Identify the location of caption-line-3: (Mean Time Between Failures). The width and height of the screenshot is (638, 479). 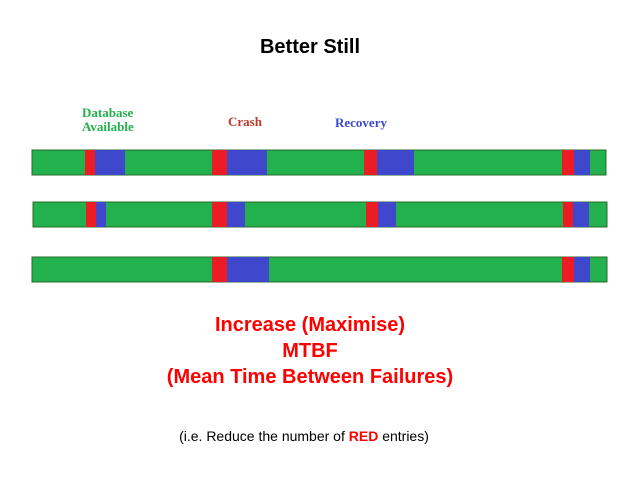
(310, 377).